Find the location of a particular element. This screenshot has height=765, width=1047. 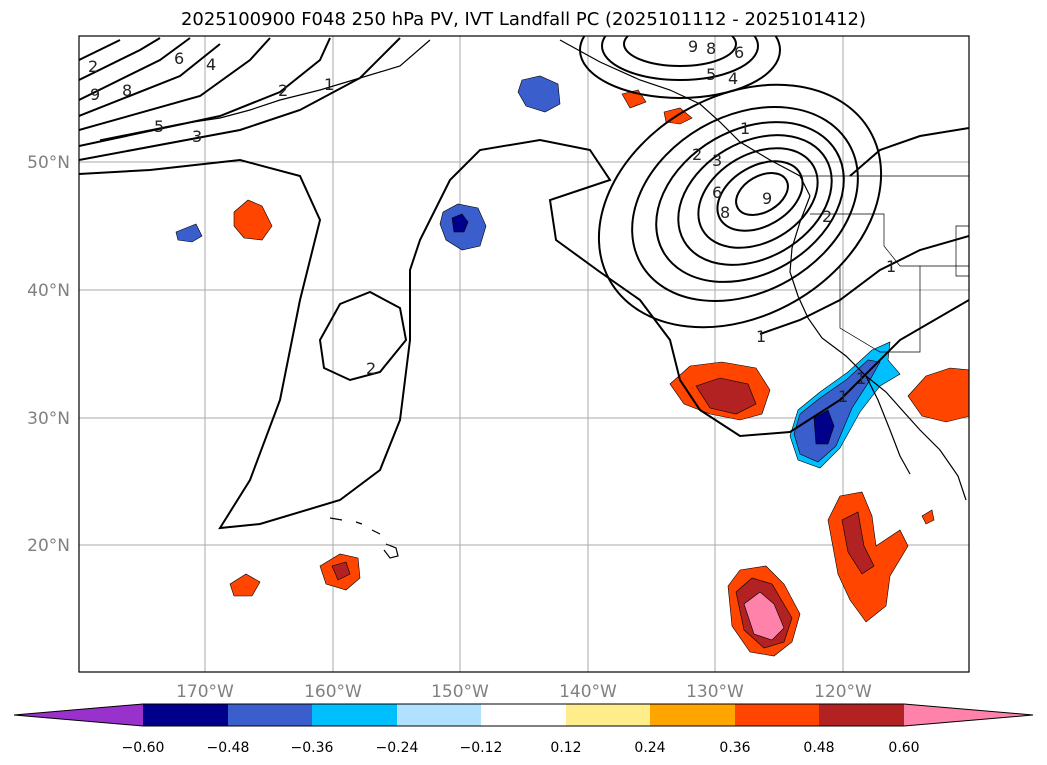

clabel-22: 2 is located at coordinates (371, 368).